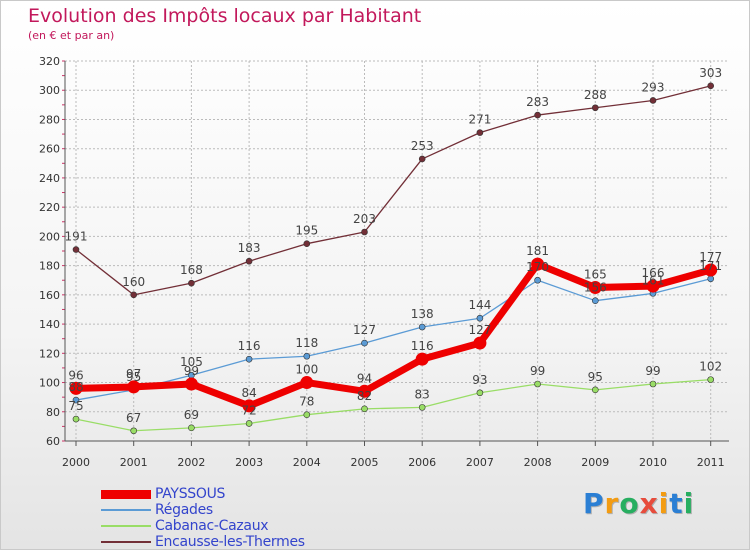  Describe the element at coordinates (422, 146) in the screenshot. I see `data-label: 253` at that location.